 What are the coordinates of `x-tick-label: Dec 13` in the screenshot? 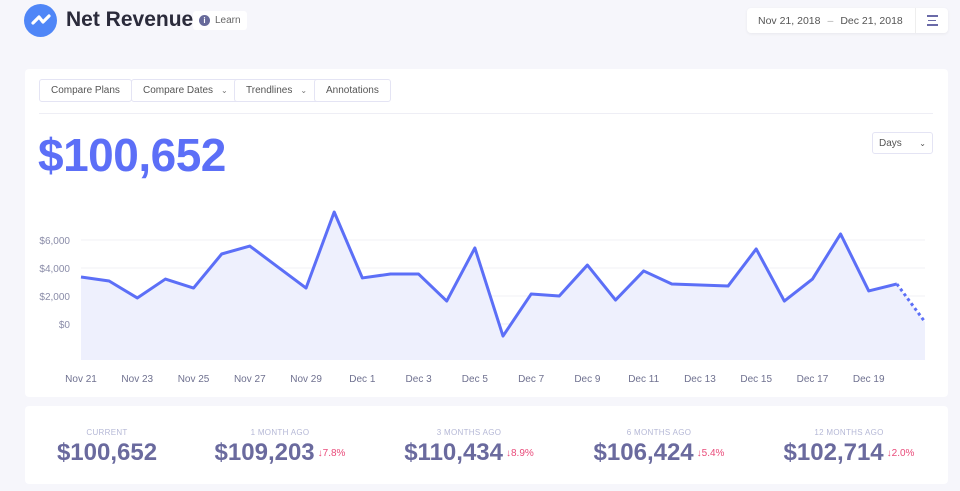 It's located at (700, 379).